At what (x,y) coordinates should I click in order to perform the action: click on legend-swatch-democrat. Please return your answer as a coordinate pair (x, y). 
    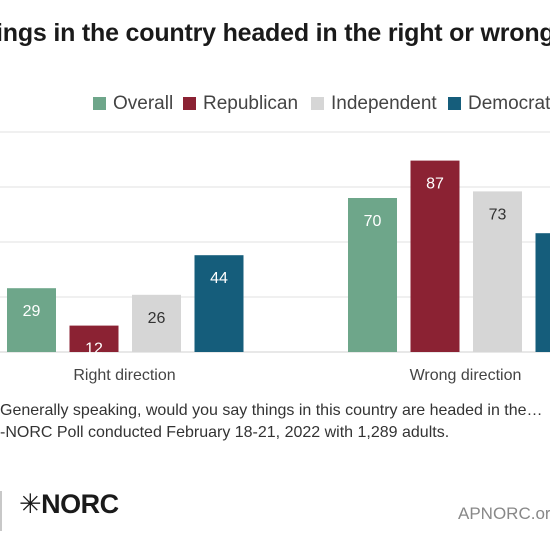
    Looking at the image, I should click on (454, 103).